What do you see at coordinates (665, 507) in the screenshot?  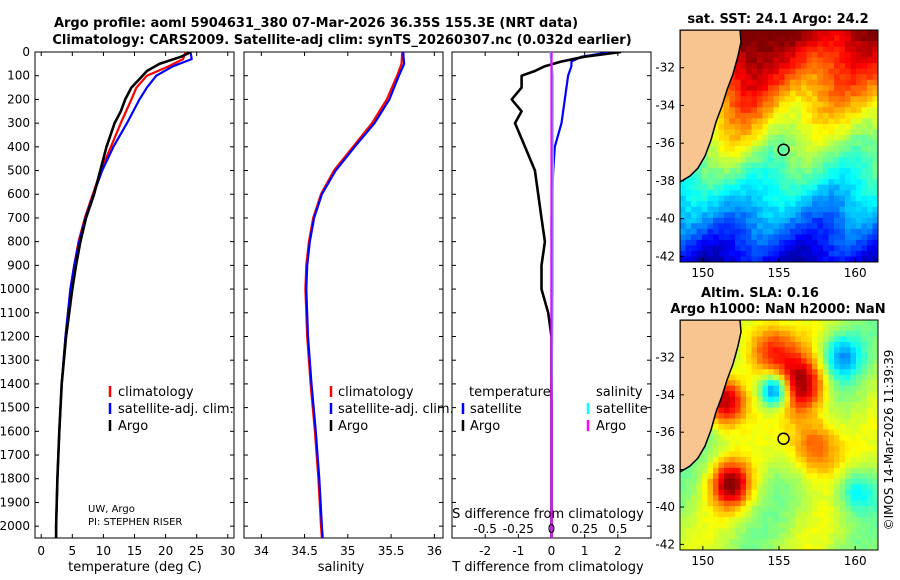 I see `map-y-tick-label: -40` at bounding box center [665, 507].